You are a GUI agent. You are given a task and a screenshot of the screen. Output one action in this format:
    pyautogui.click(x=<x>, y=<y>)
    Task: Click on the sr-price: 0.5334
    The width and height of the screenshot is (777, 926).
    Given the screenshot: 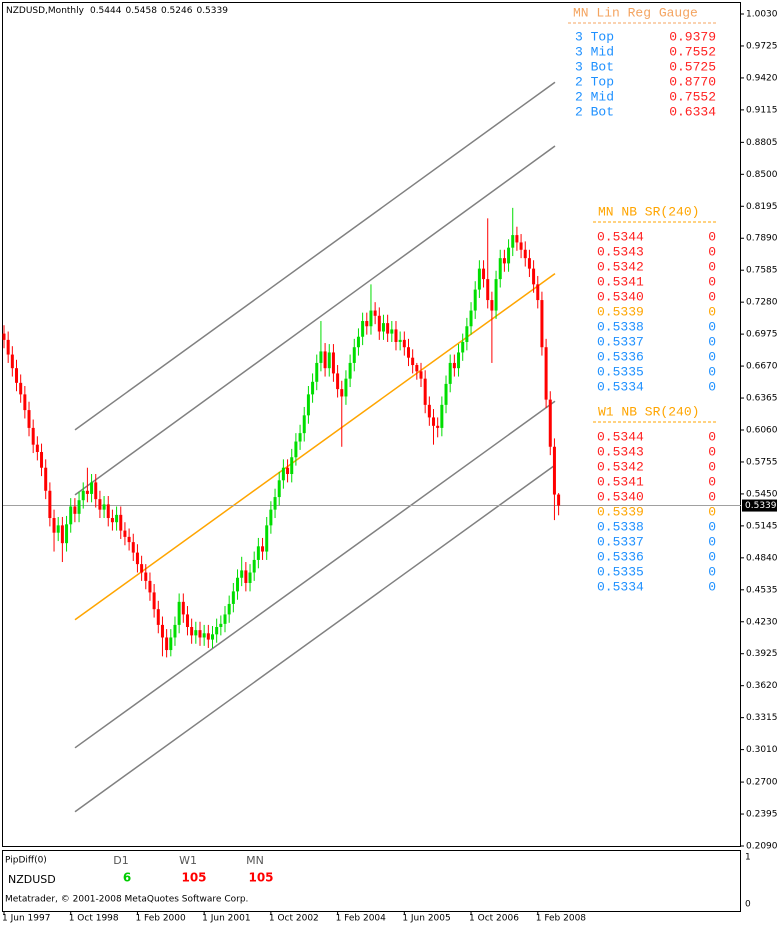 What is the action you would take?
    pyautogui.click(x=620, y=586)
    